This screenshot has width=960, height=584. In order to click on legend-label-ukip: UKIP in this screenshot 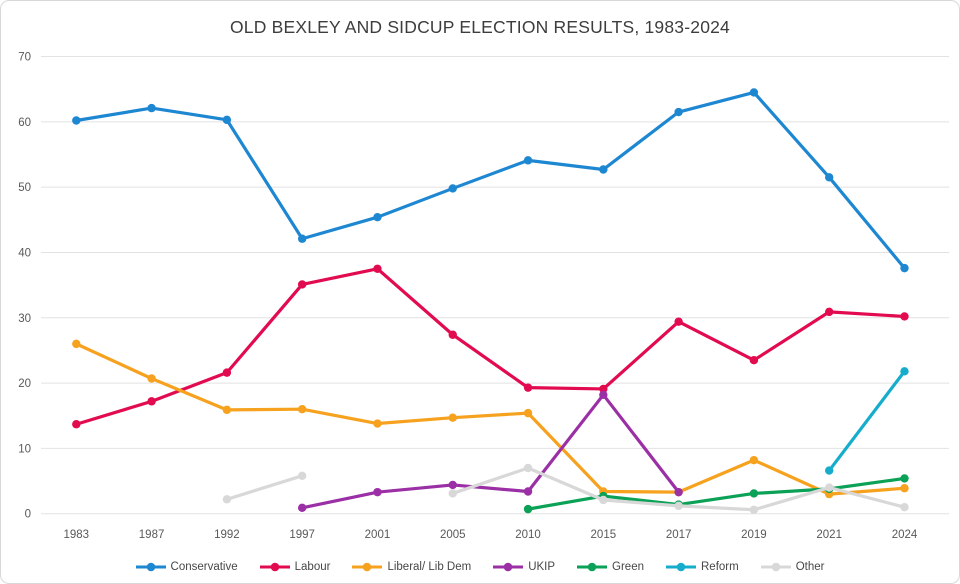, I will do `click(542, 567)`.